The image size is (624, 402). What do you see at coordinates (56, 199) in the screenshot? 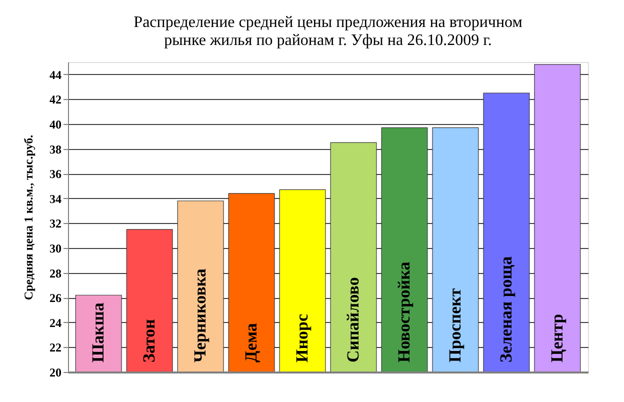
I see `y-tick-label: 34` at bounding box center [56, 199].